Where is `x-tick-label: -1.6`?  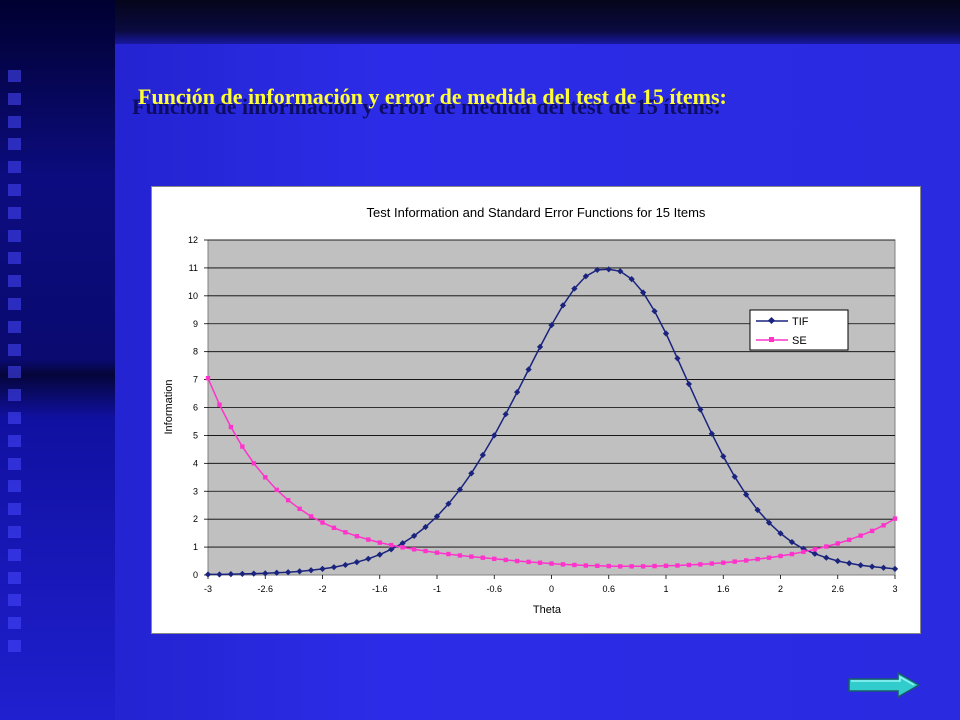
x-tick-label: -1.6 is located at coordinates (380, 589).